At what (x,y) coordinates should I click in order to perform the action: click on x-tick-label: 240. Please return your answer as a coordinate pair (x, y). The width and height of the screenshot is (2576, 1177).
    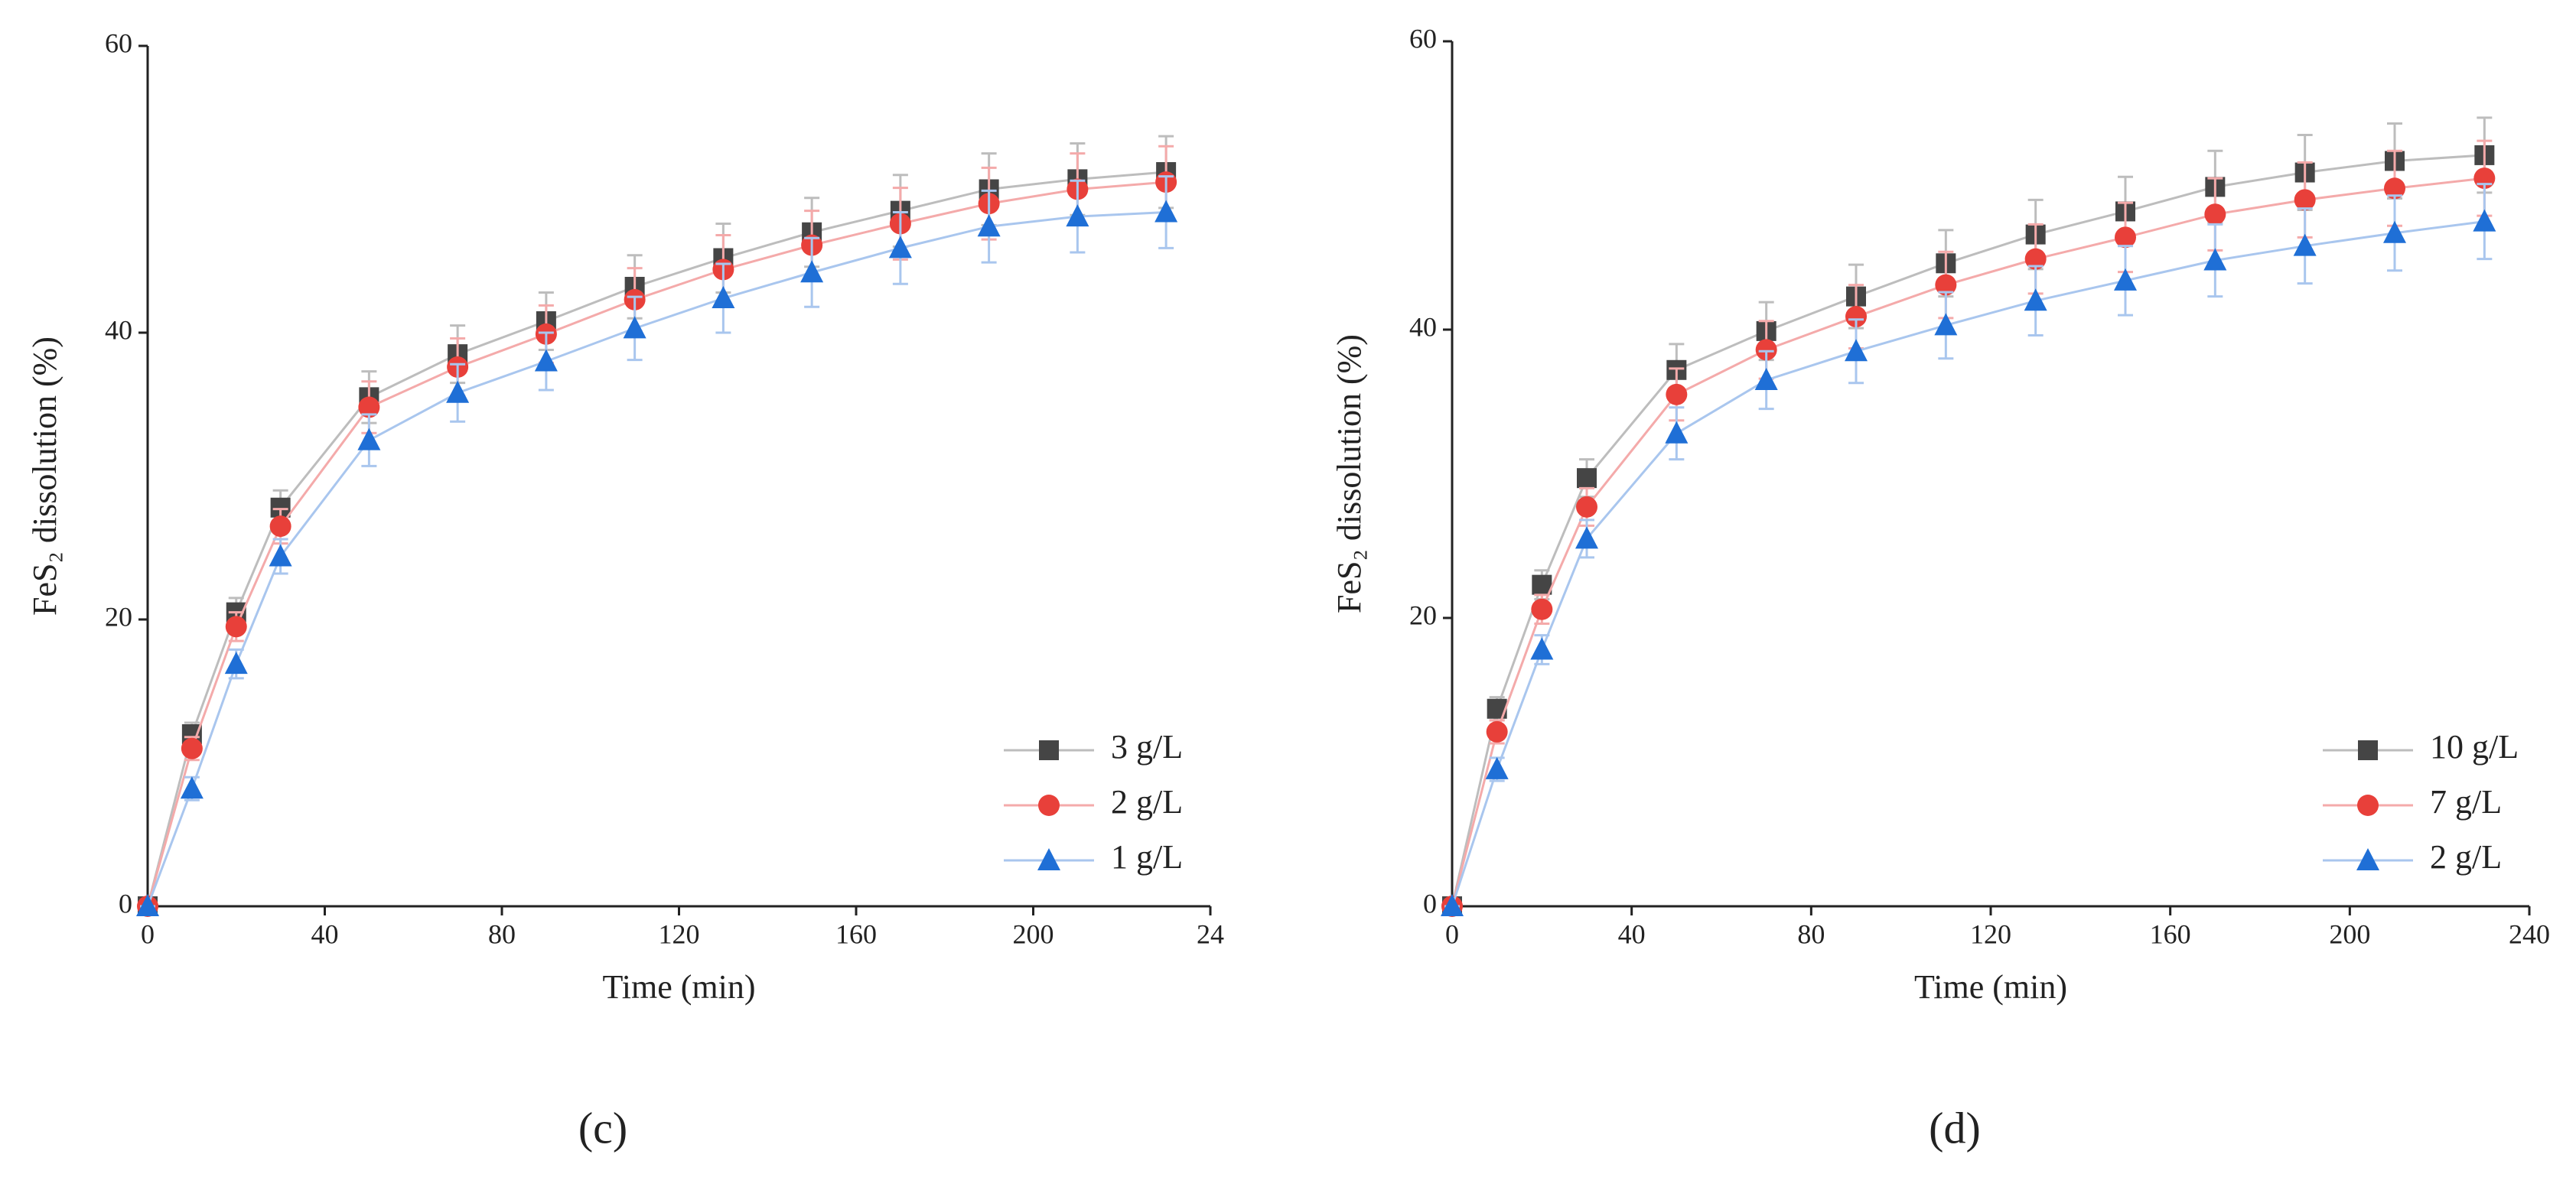
    Looking at the image, I should click on (2530, 934).